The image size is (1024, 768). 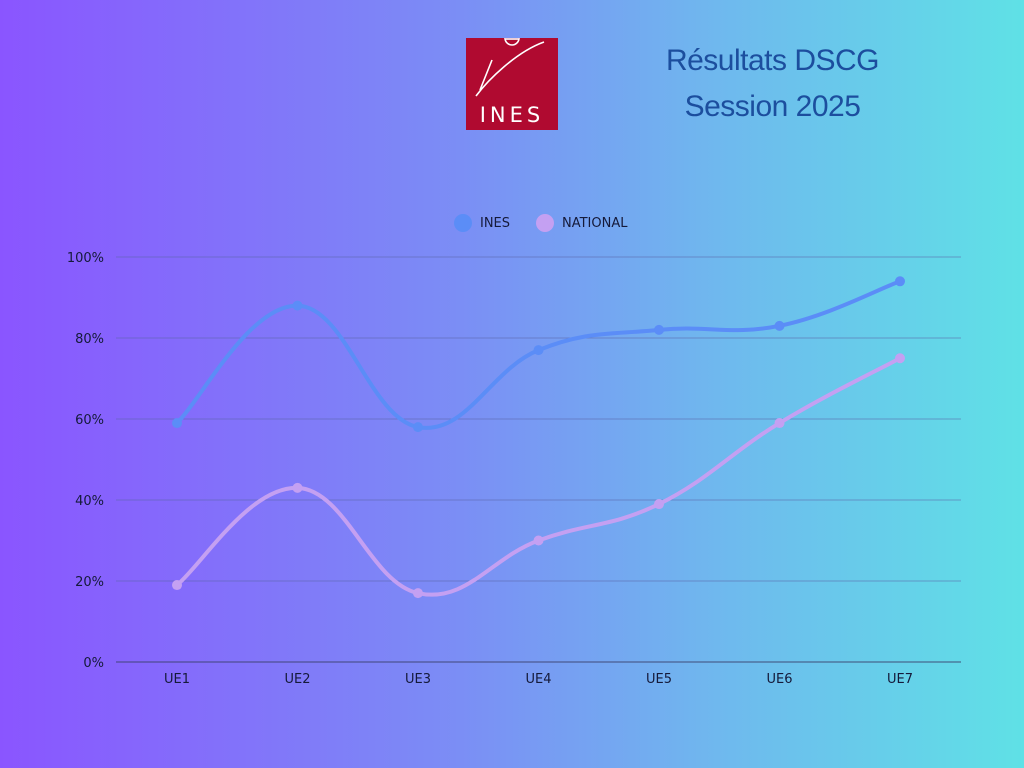 What do you see at coordinates (89, 582) in the screenshot?
I see `y-tick-label: 20%` at bounding box center [89, 582].